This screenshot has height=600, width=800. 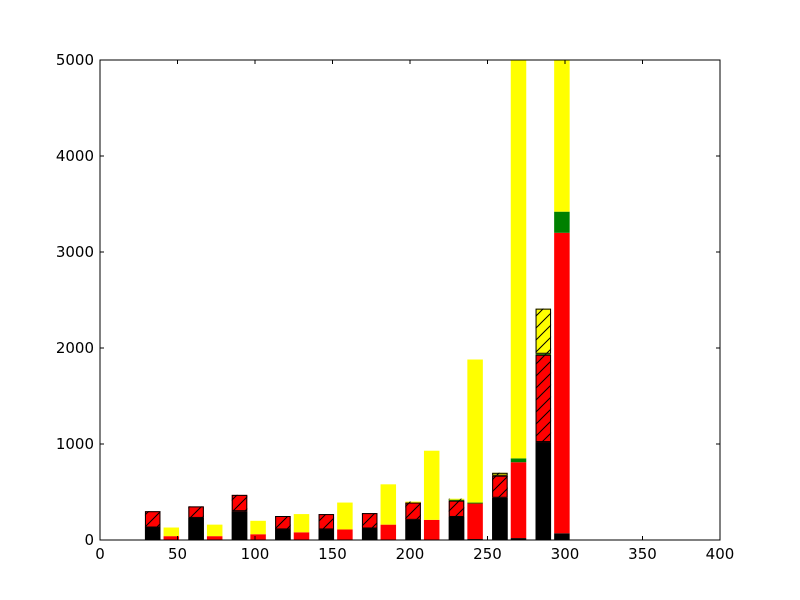 I want to click on bar-outlined-hatched-8-segment-1-outline, so click(x=500, y=486).